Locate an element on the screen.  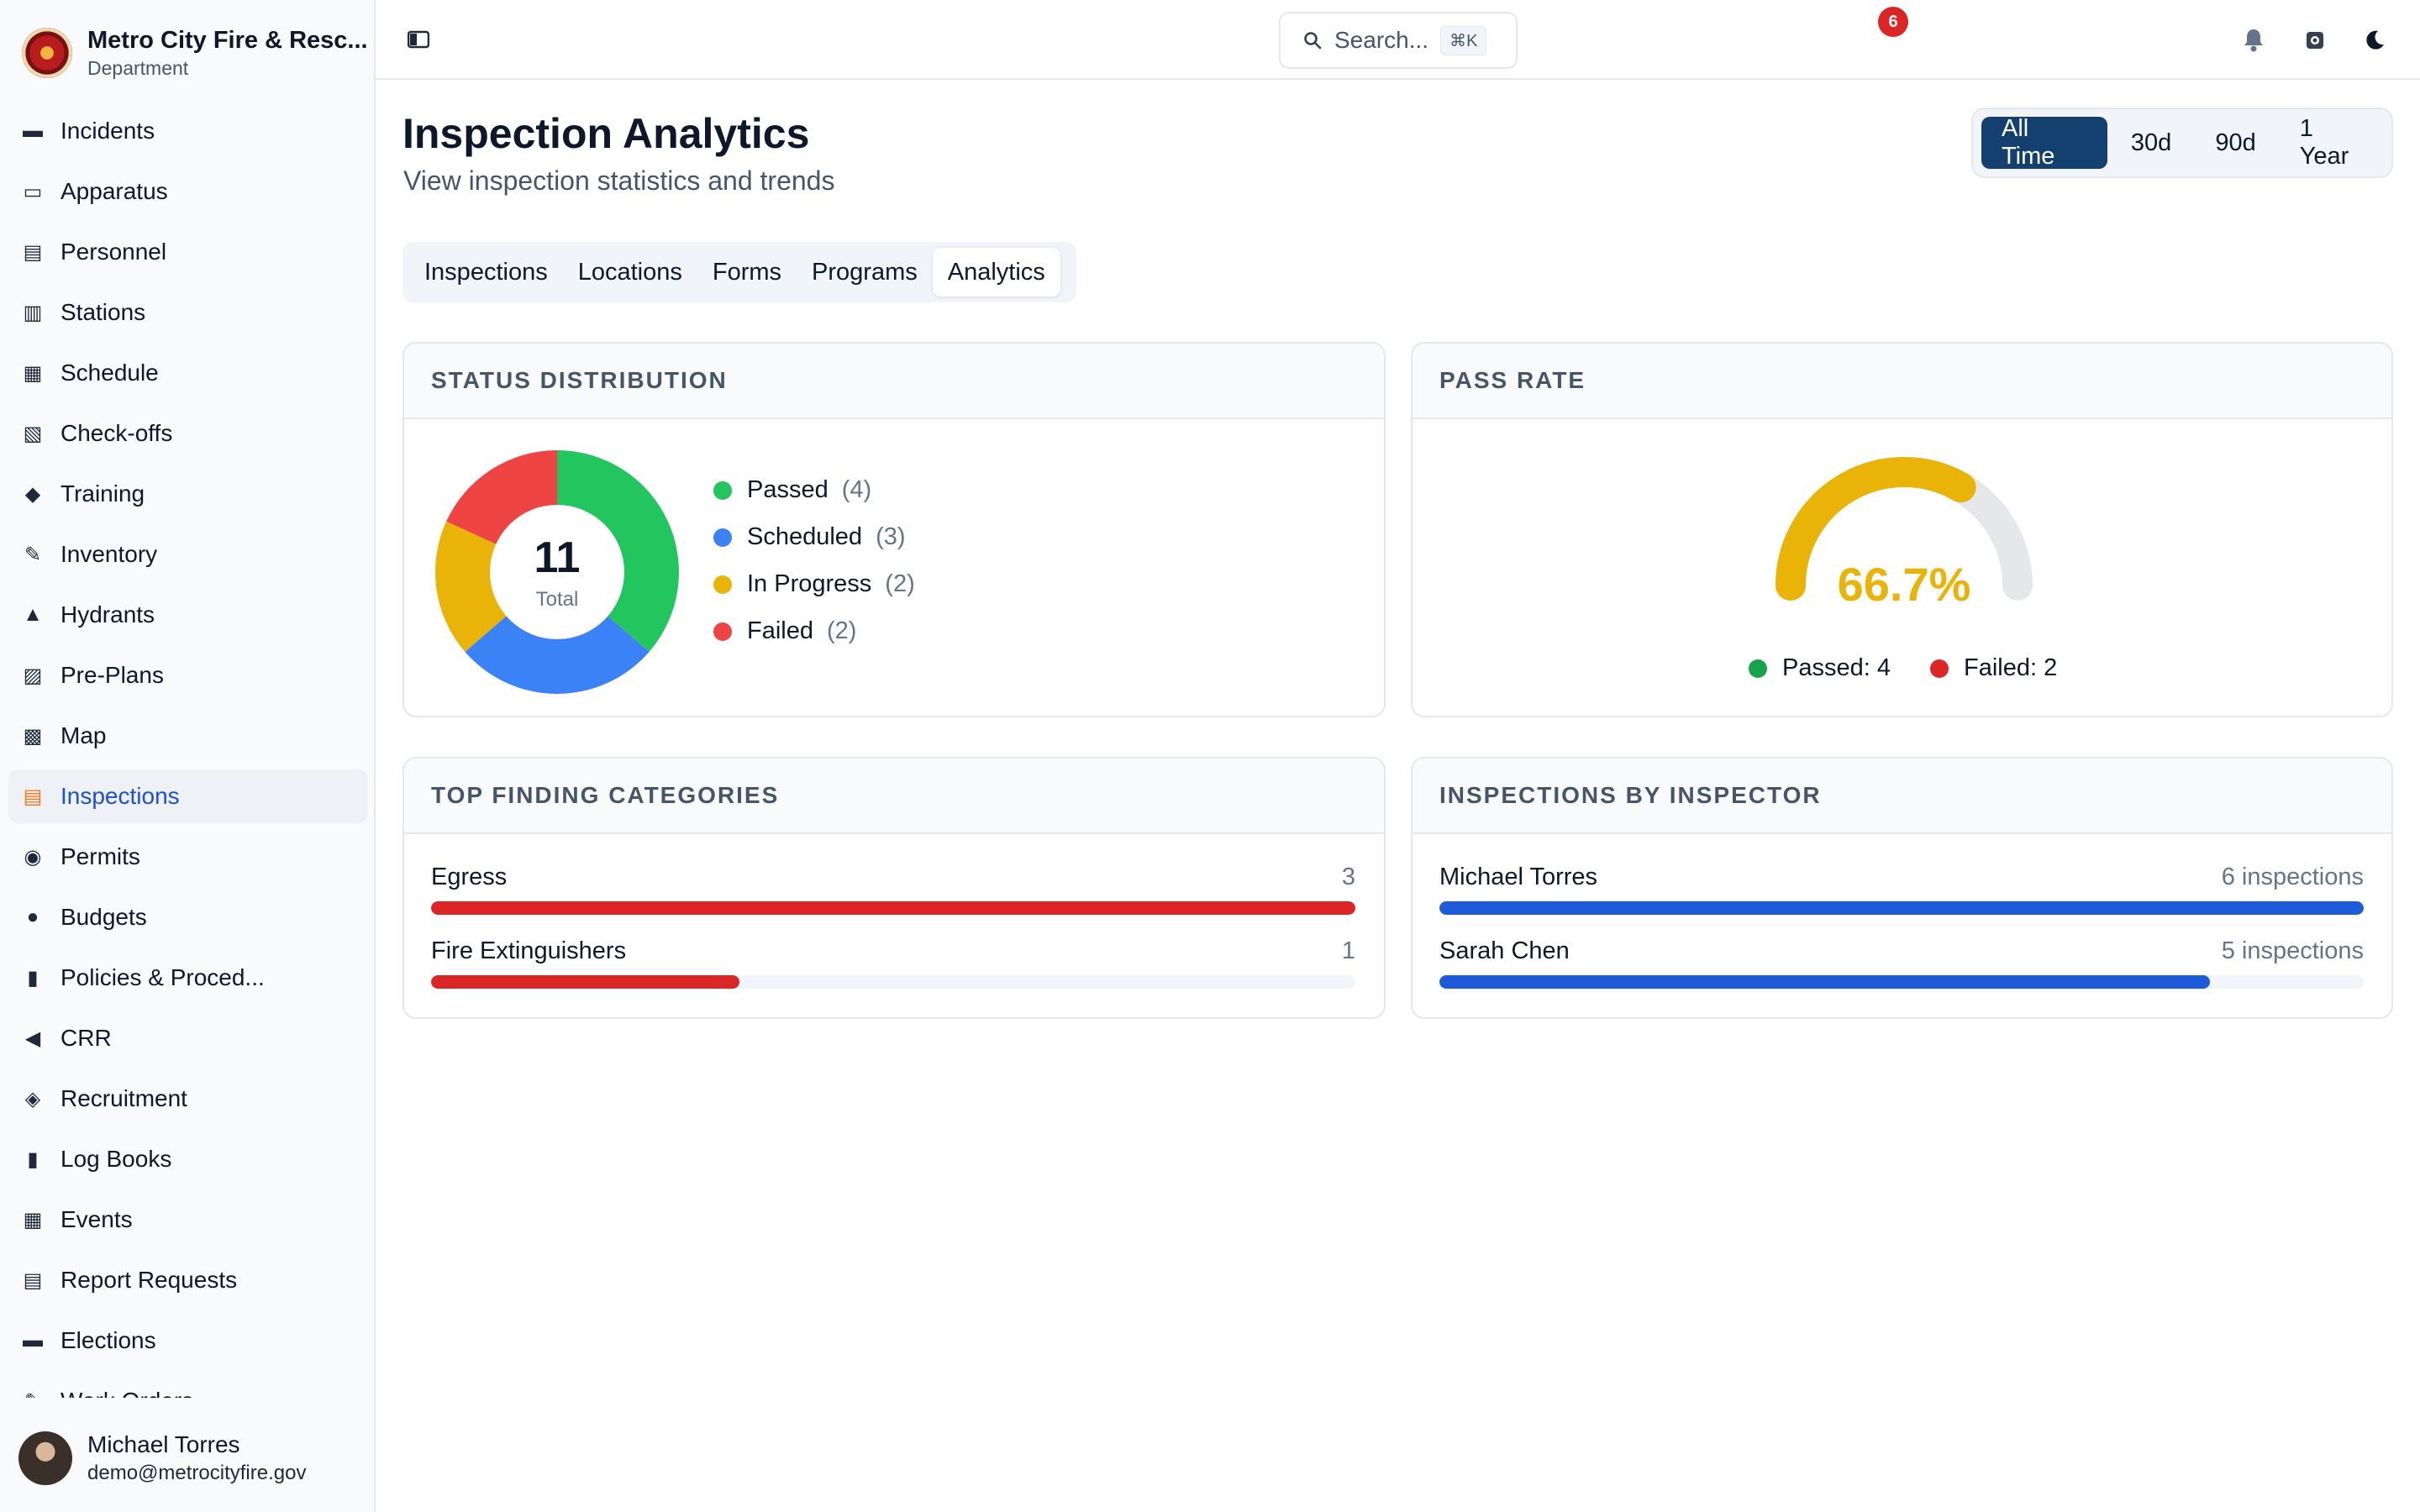
passed-dot is located at coordinates (1758, 668).